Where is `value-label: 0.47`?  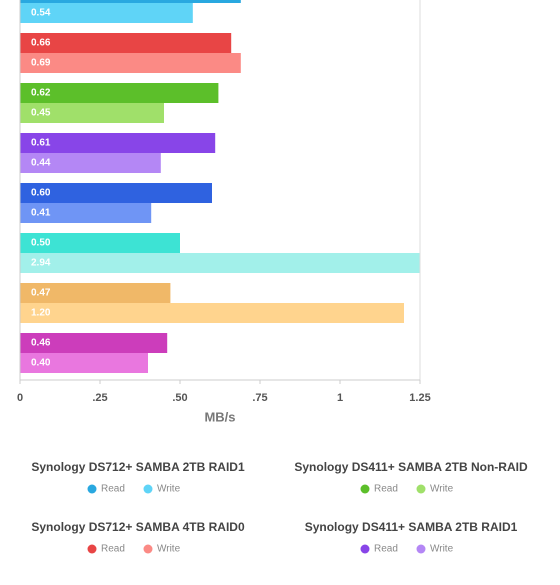
value-label: 0.47 is located at coordinates (41, 293).